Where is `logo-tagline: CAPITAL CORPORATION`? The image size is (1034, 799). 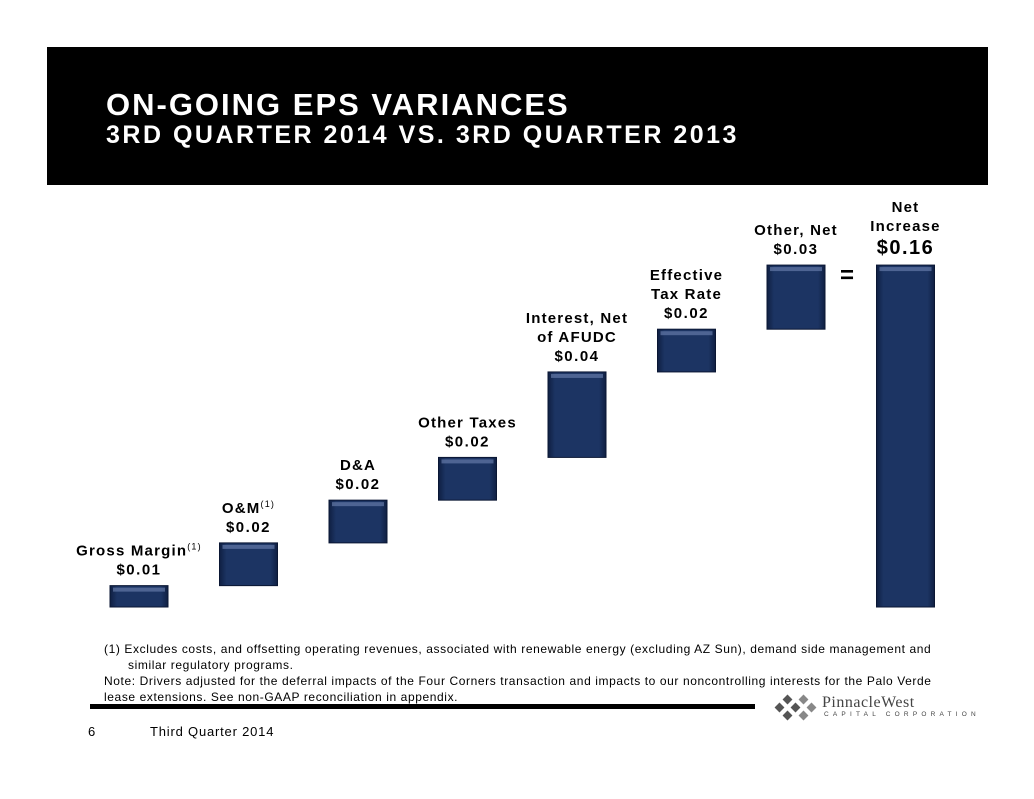
logo-tagline: CAPITAL CORPORATION is located at coordinates (902, 714).